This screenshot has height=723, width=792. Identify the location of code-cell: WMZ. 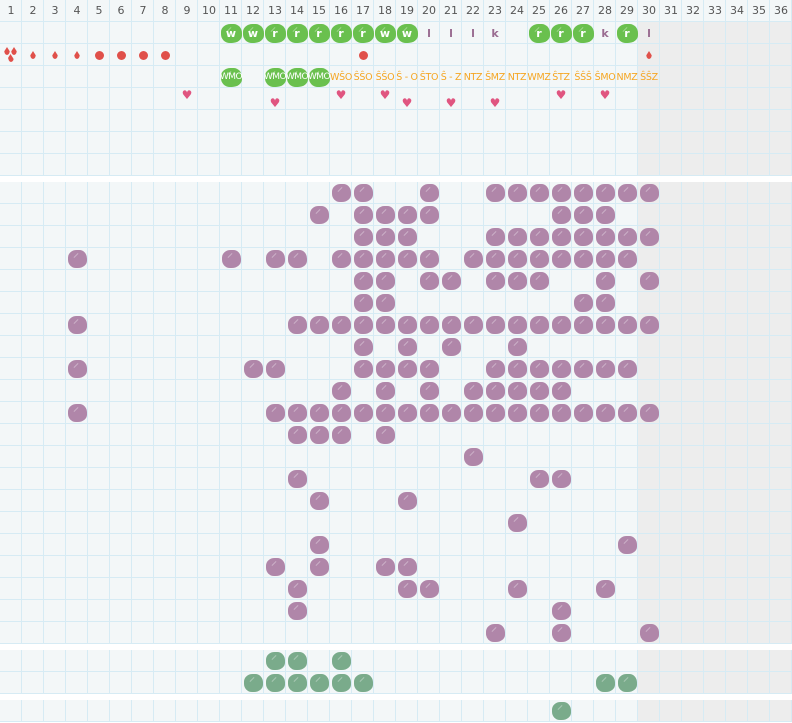
(539, 77).